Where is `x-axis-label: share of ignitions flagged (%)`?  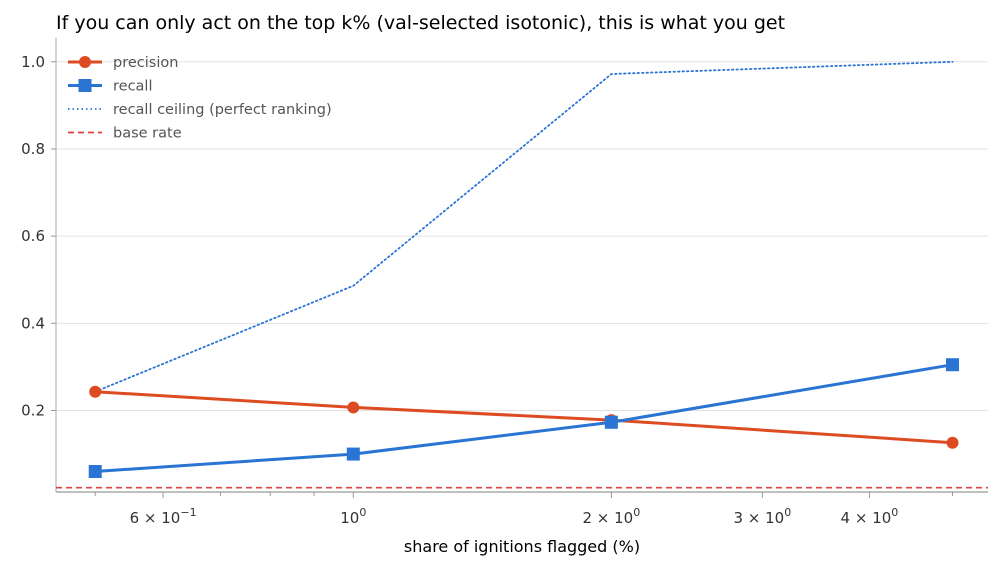 x-axis-label: share of ignitions flagged (%) is located at coordinates (522, 546).